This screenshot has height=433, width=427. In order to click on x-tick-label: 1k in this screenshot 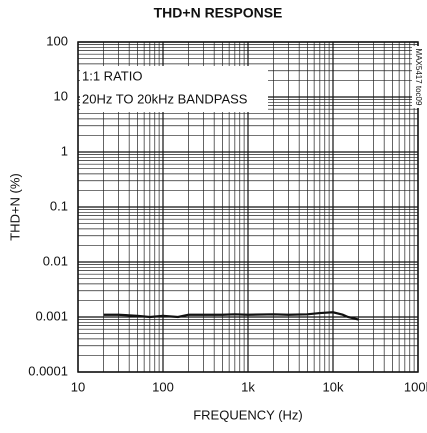, I will do `click(248, 386)`.